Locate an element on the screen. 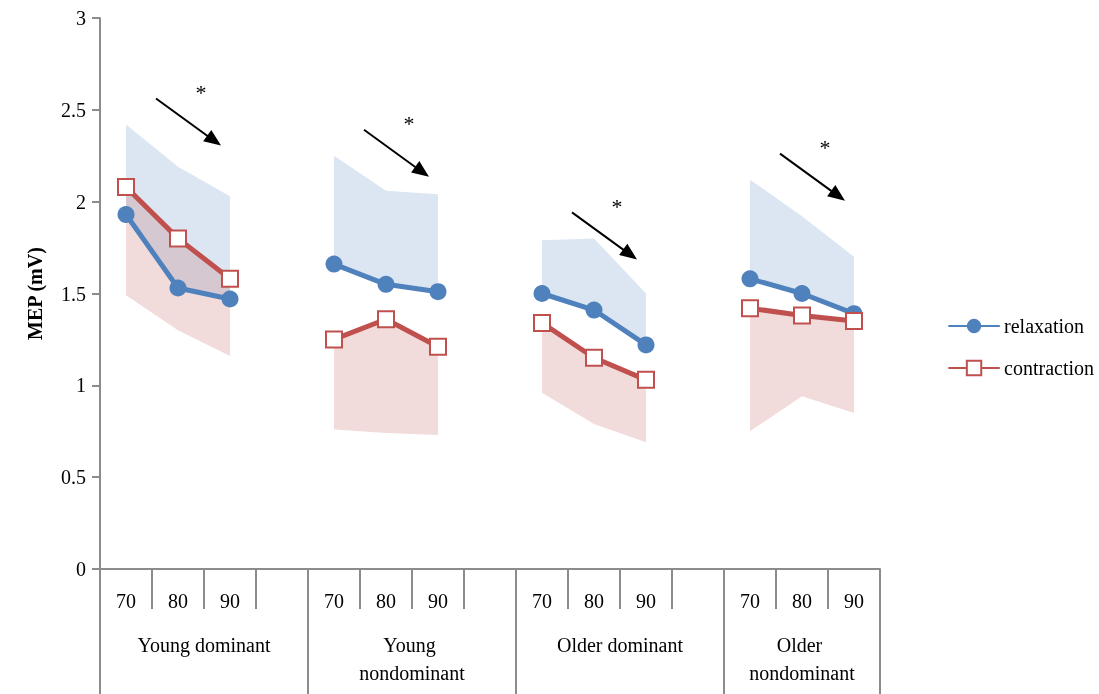 This screenshot has height=694, width=1099. text: Young nondominant is located at coordinates (412, 659).